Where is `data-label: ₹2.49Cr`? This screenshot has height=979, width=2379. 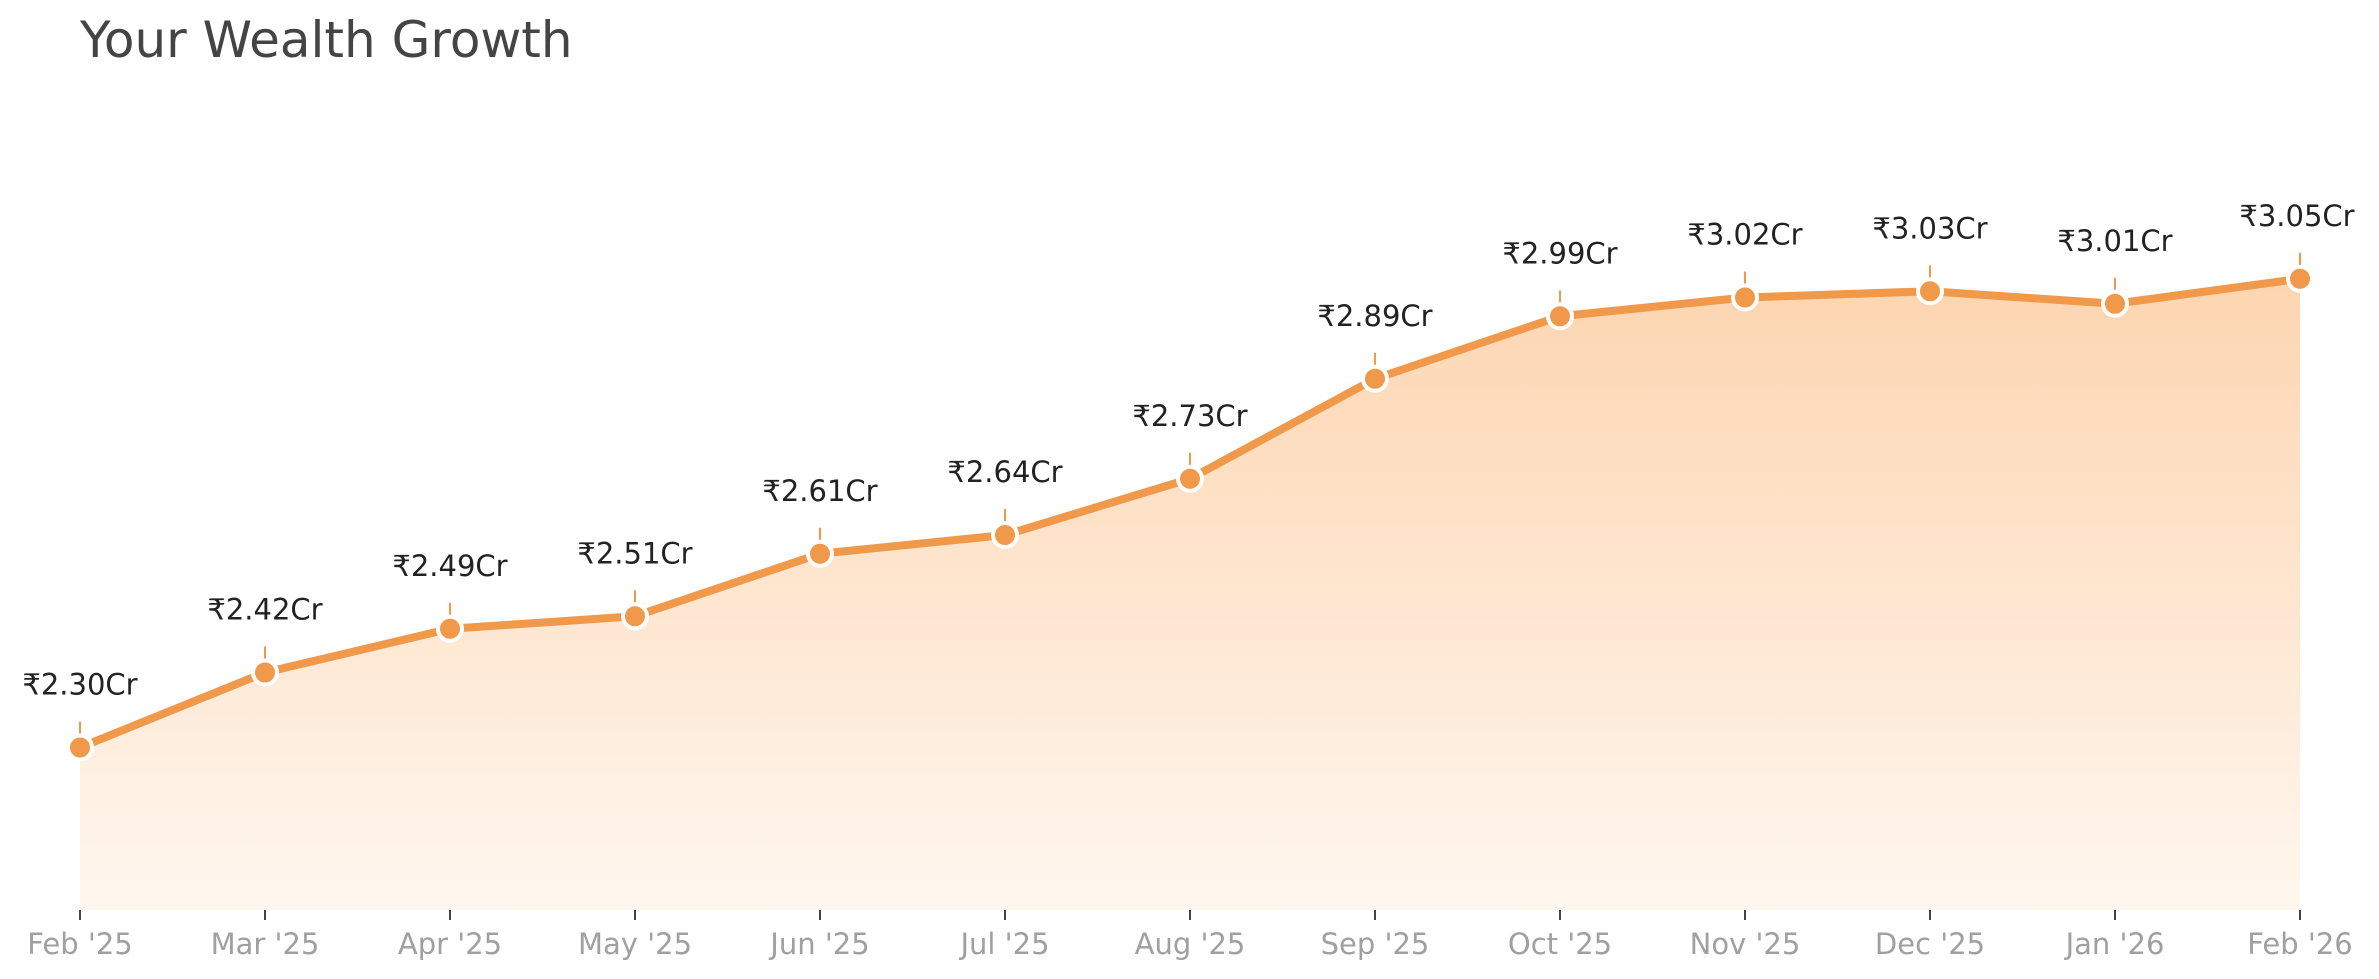 data-label: ₹2.49Cr is located at coordinates (449, 566).